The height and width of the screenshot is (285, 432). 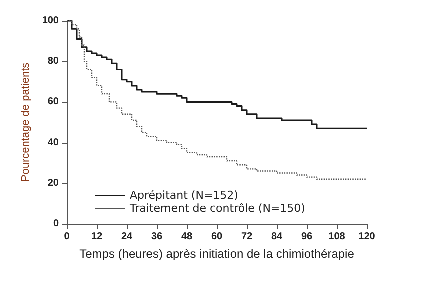 What do you see at coordinates (247, 237) in the screenshot?
I see `x-tick-label: 72` at bounding box center [247, 237].